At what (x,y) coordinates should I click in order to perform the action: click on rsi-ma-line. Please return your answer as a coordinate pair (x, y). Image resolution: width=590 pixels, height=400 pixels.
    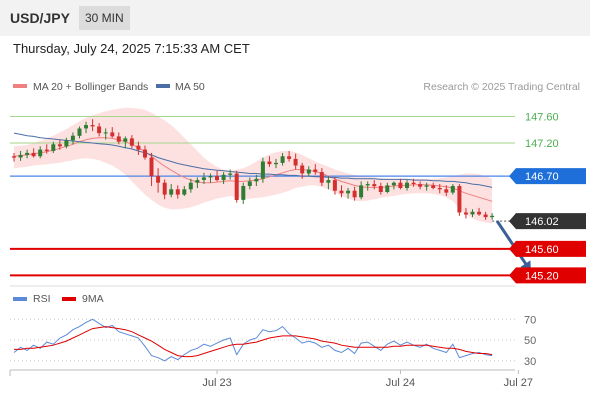
    Looking at the image, I should click on (253, 342).